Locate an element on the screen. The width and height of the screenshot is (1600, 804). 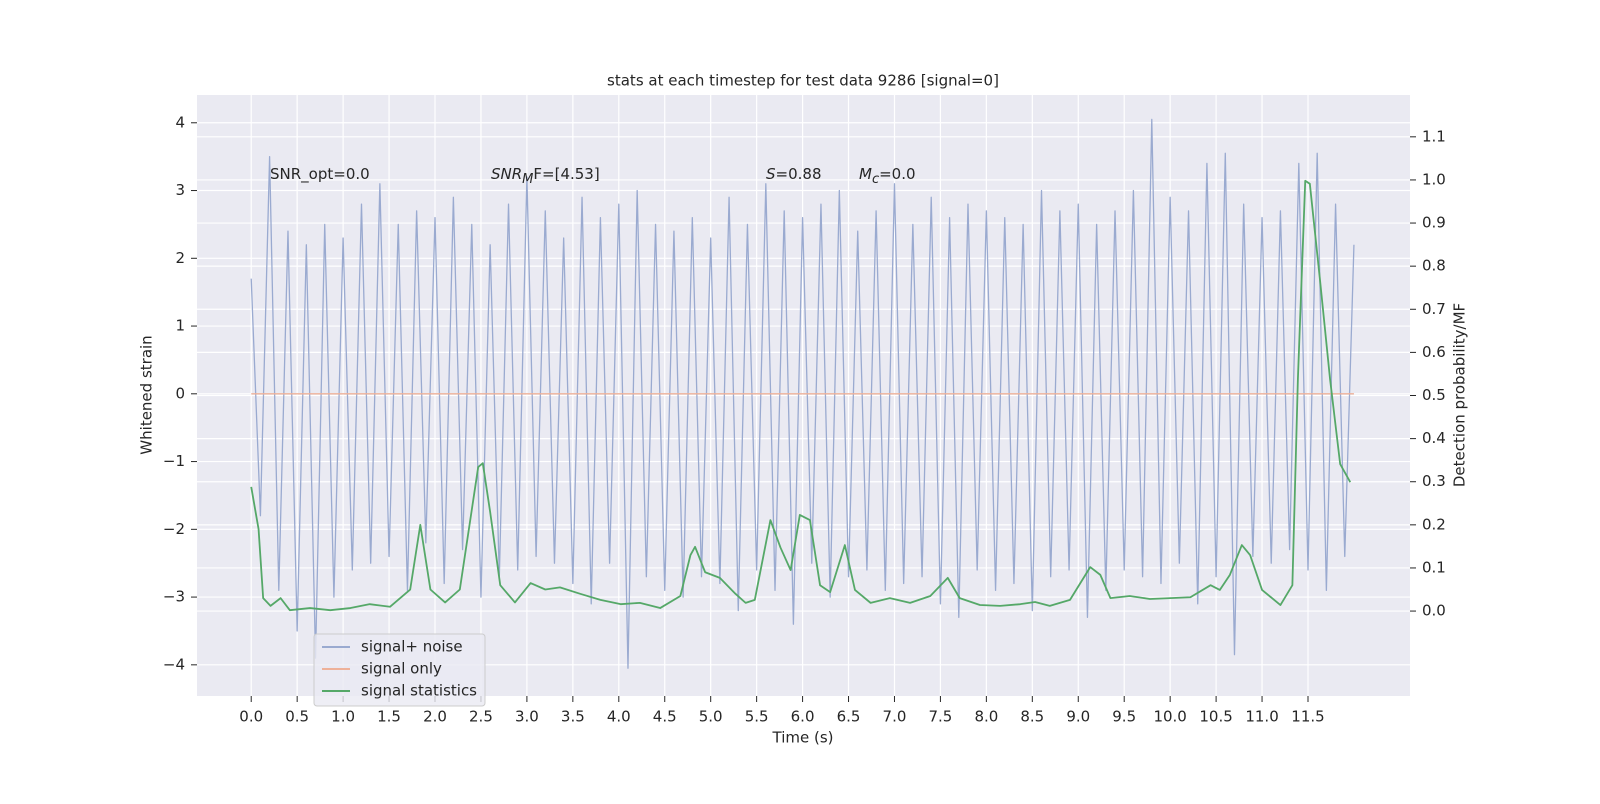
legend-label: signal+ noise is located at coordinates (412, 647).